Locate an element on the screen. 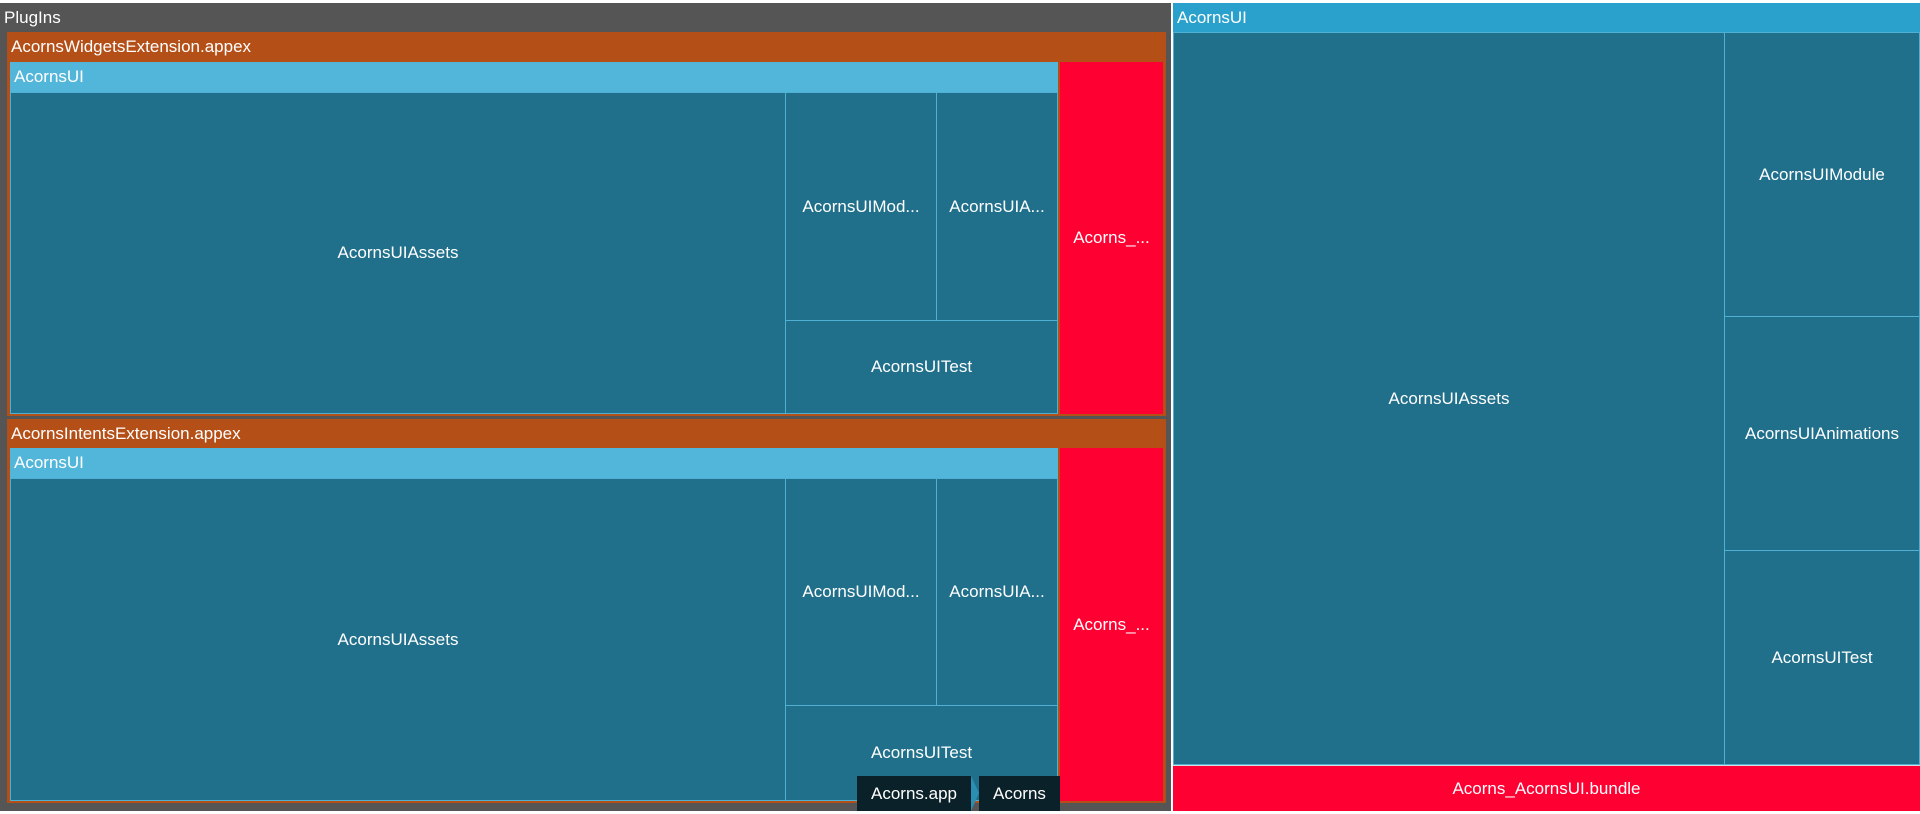 The height and width of the screenshot is (814, 1920). cell-test: AcornsUITest is located at coordinates (921, 367).